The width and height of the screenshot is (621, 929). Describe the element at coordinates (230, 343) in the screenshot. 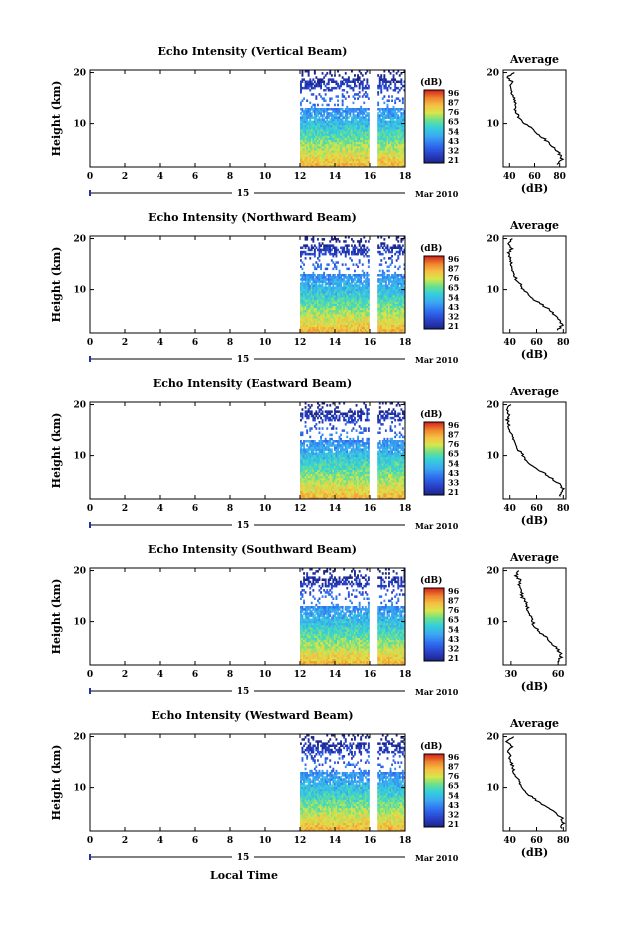

I see `x-tick-label: 8` at that location.